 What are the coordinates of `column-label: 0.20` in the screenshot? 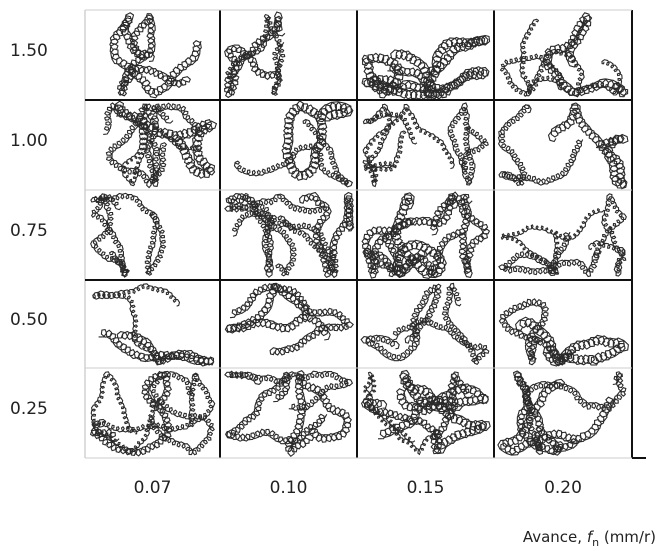 It's located at (563, 488).